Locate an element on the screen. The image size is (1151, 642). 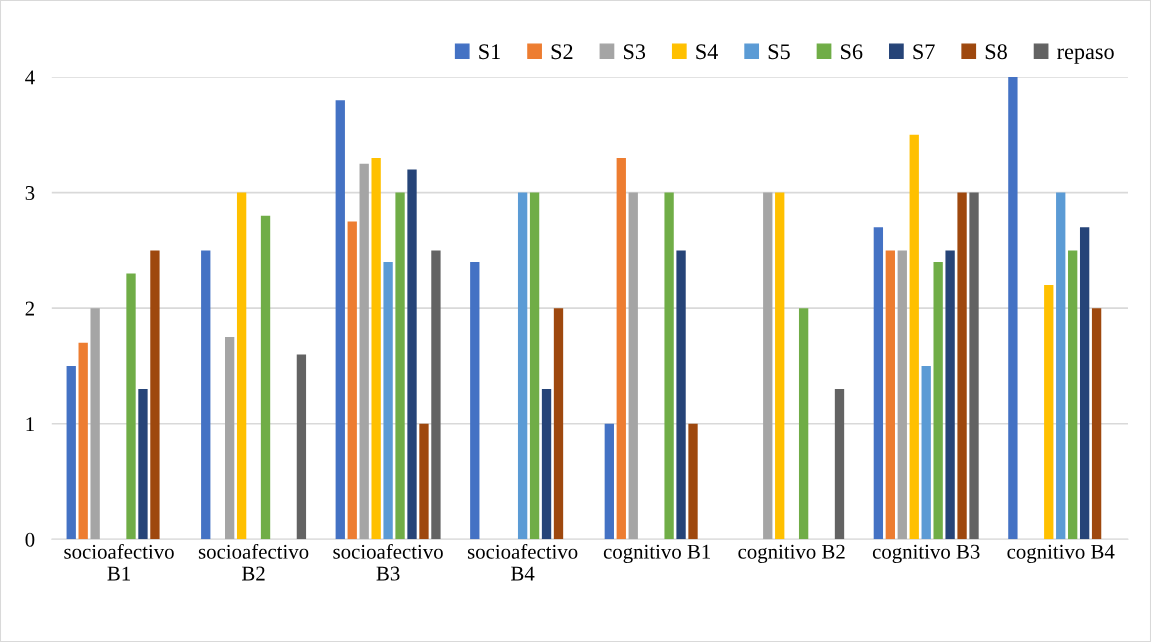
legend-label: S5 is located at coordinates (779, 52).